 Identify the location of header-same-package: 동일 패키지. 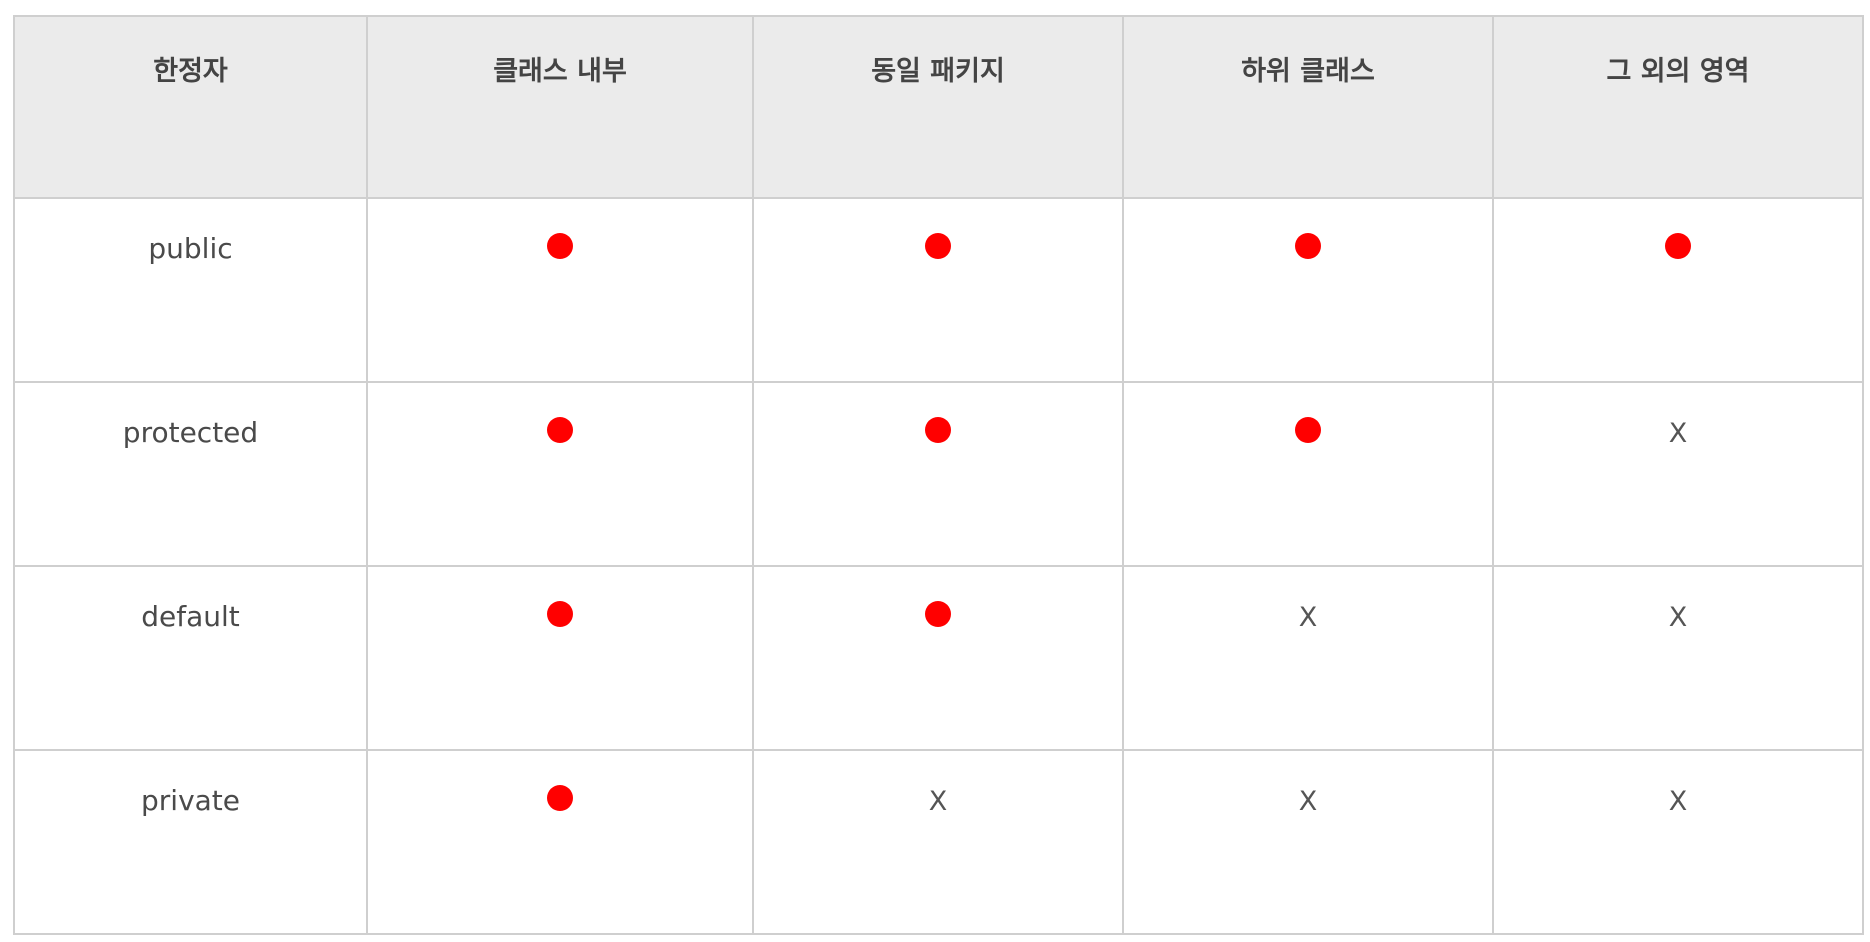
(938, 107).